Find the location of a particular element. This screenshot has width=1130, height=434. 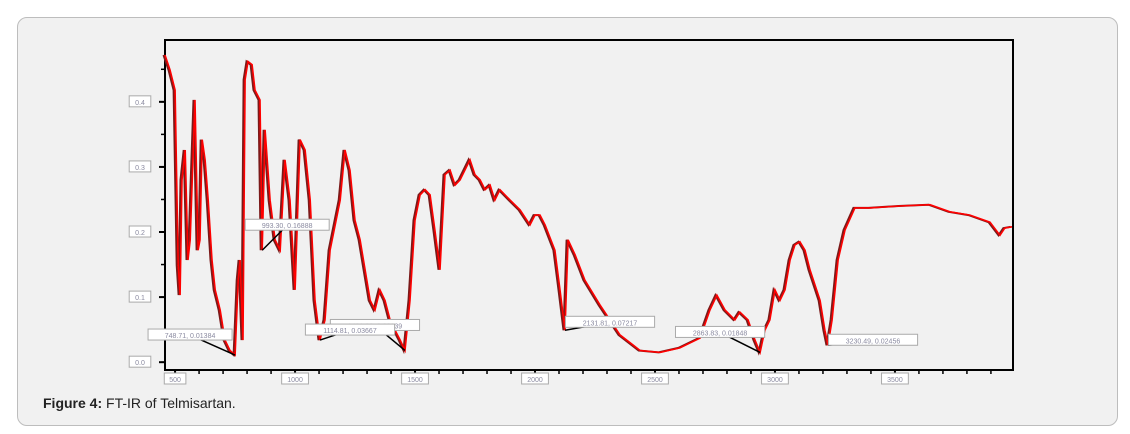

y-tick-label: 0.2 is located at coordinates (140, 233).